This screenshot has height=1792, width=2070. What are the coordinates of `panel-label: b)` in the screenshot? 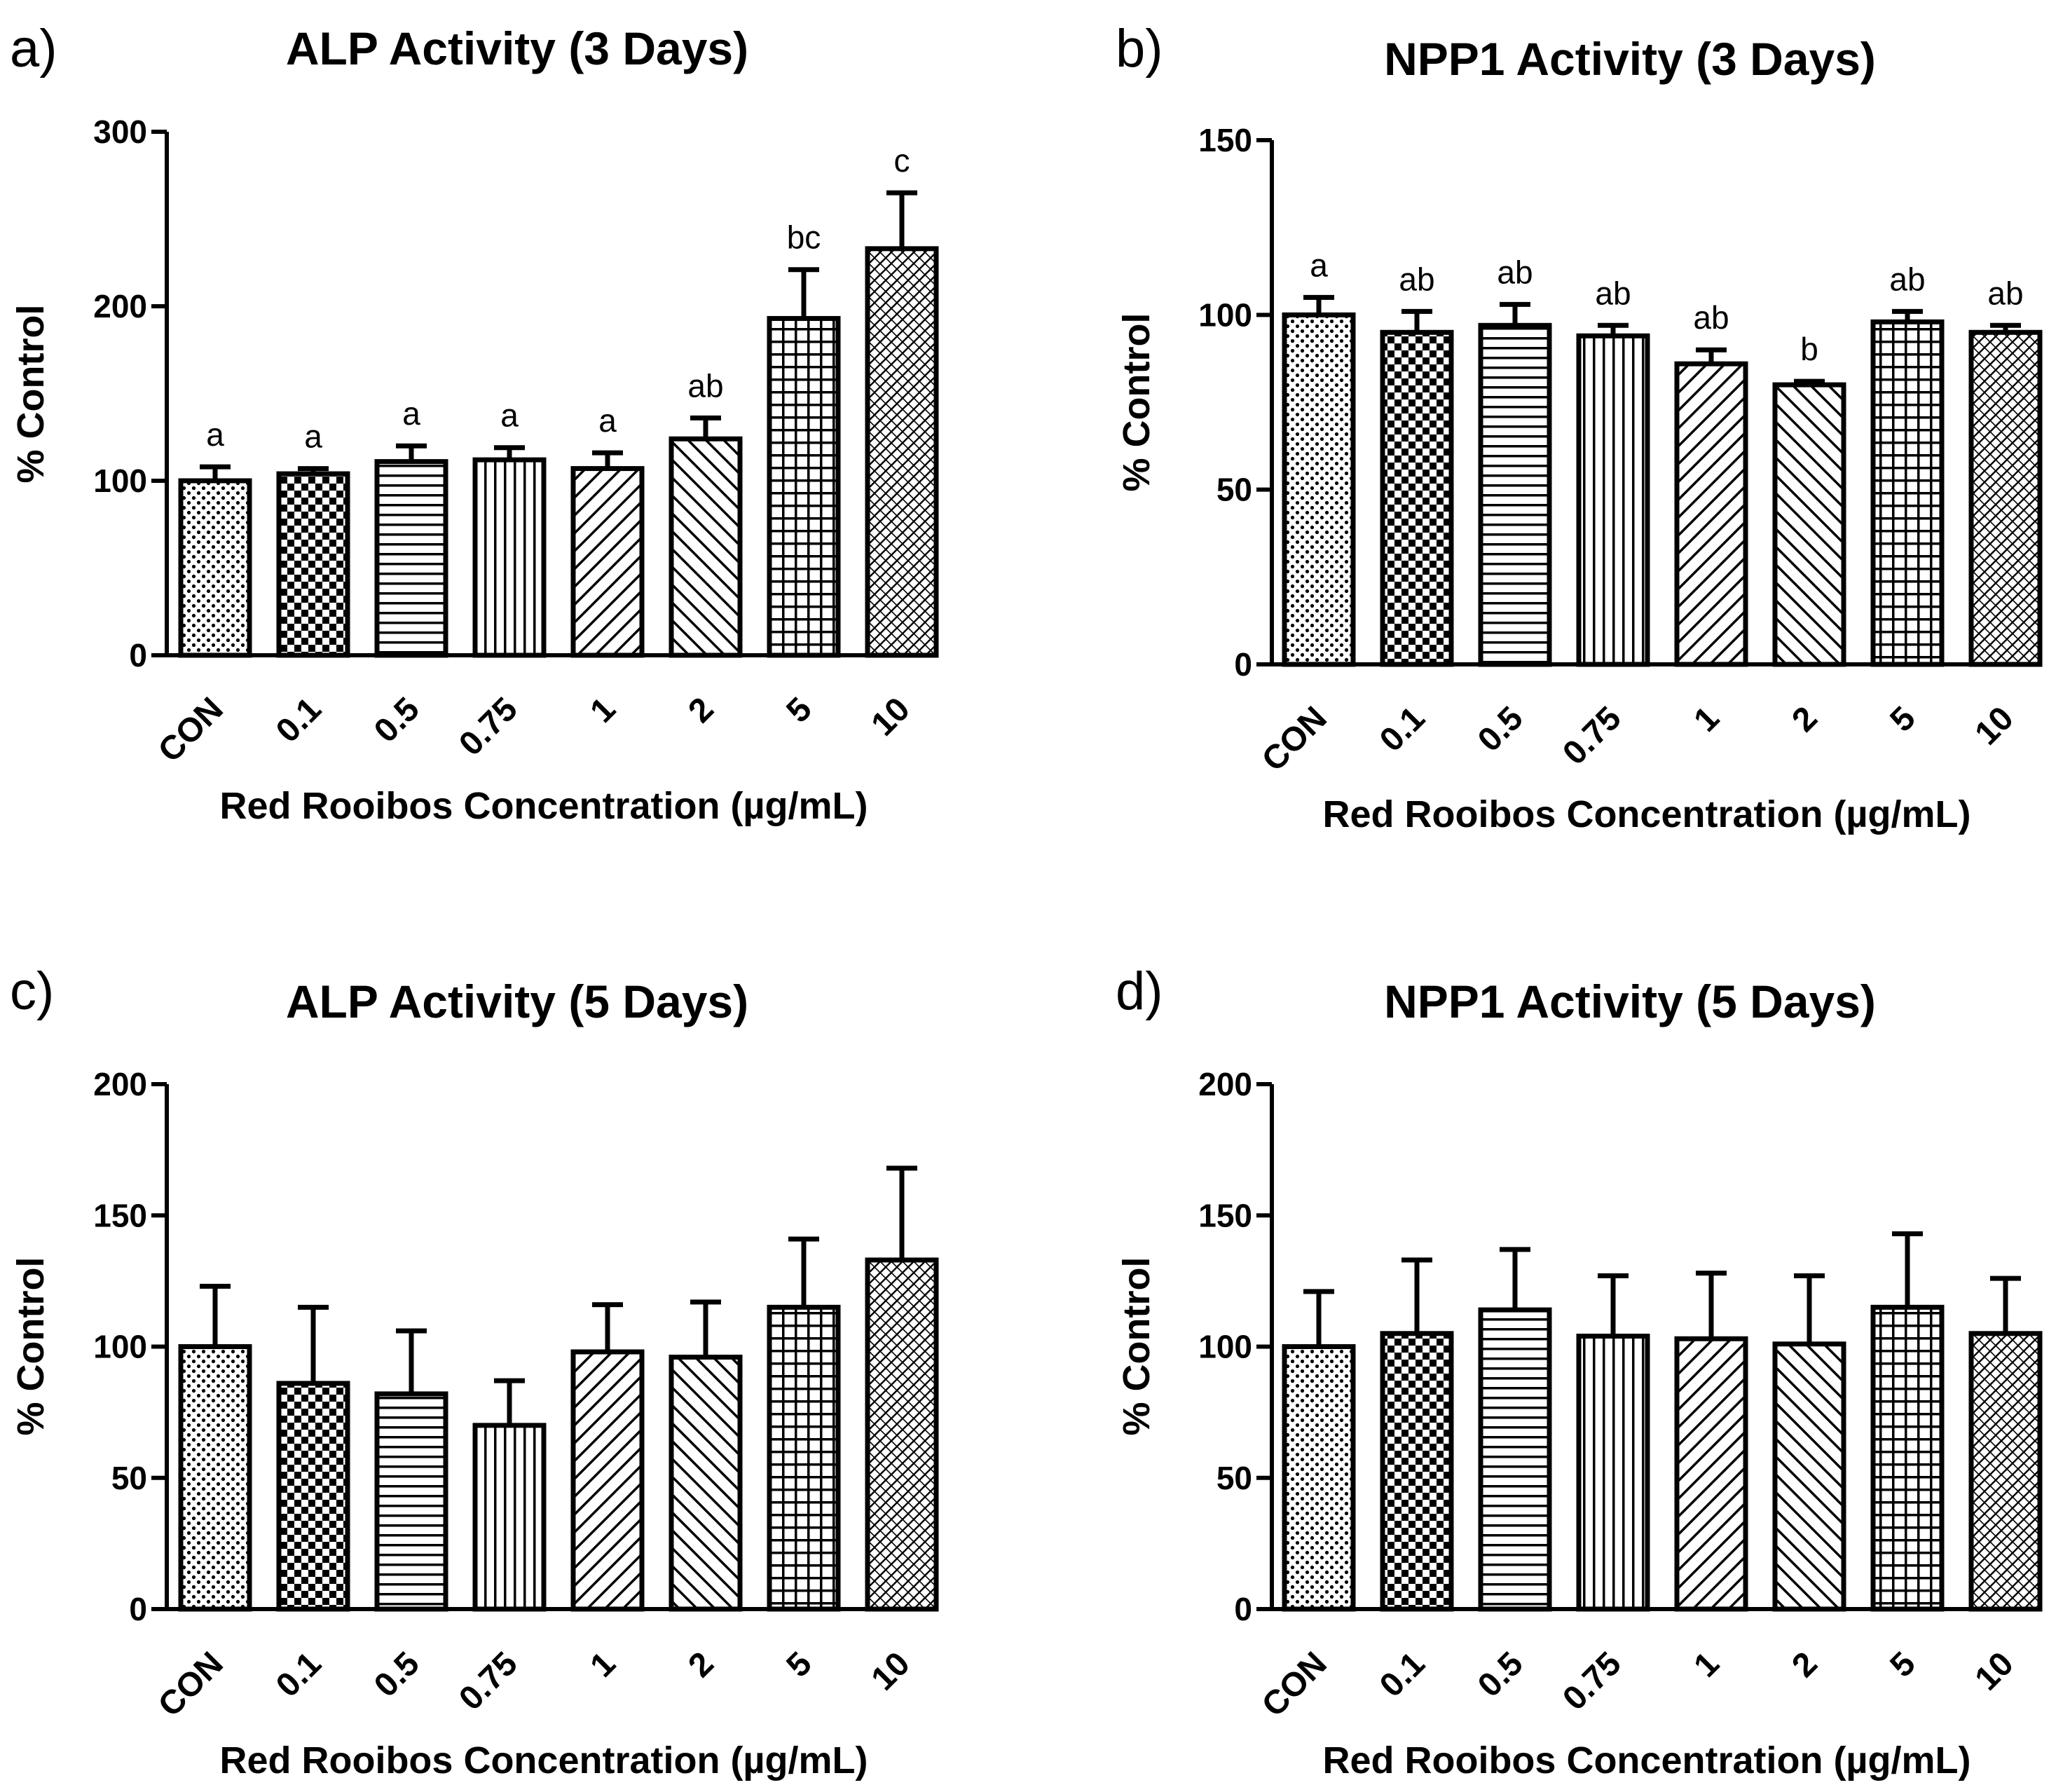 It's located at (1139, 48).